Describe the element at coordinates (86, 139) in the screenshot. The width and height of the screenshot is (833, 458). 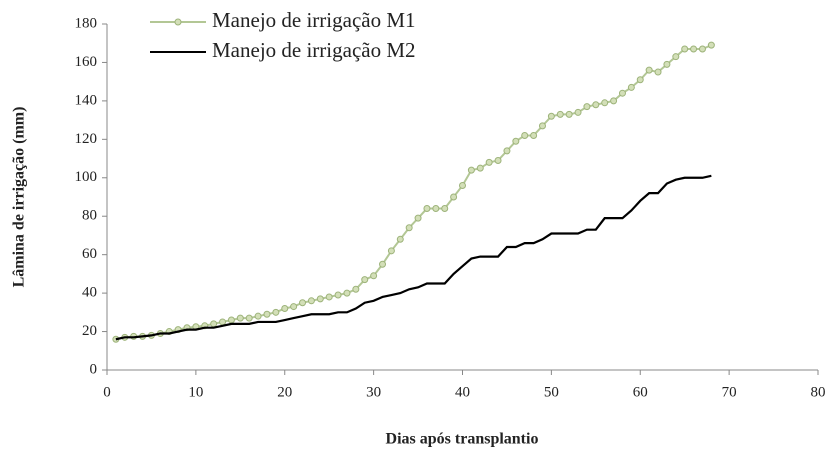
I see `y-tick-label: 120` at that location.